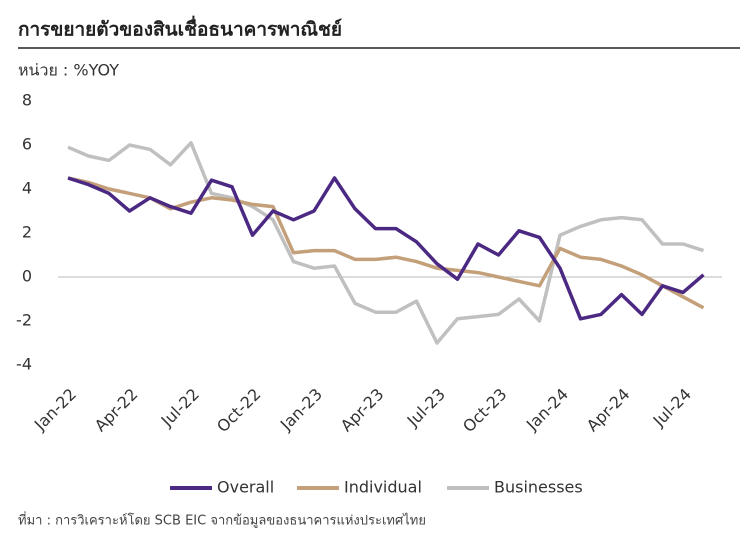  Describe the element at coordinates (55, 410) in the screenshot. I see `x-tick-label: Jan-22` at that location.